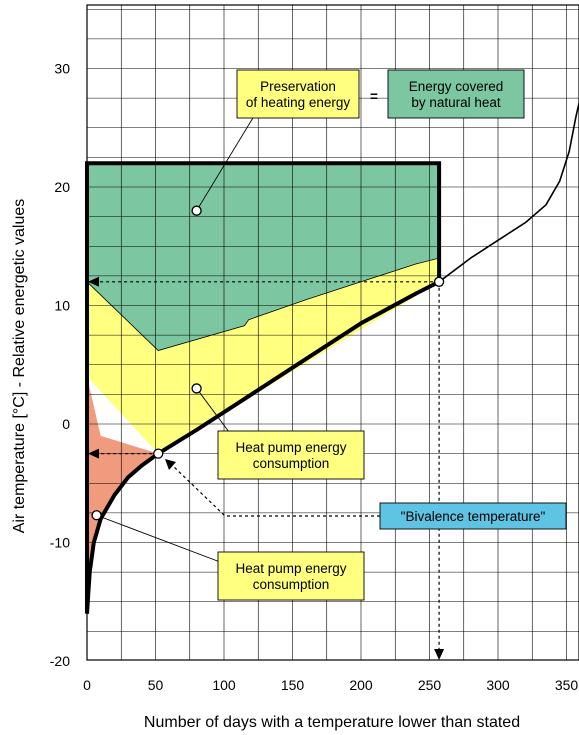 This screenshot has height=735, width=579. Describe the element at coordinates (93, 281) in the screenshot. I see `arrowhead-upper` at that location.